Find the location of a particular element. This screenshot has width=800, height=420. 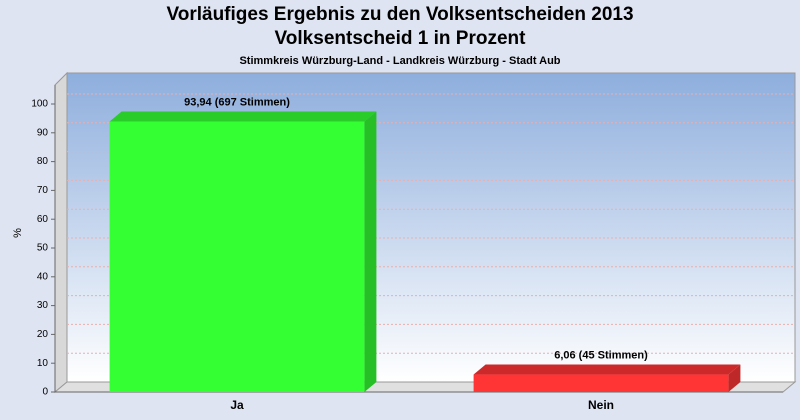

y-tick-label: 50 is located at coordinates (43, 248).